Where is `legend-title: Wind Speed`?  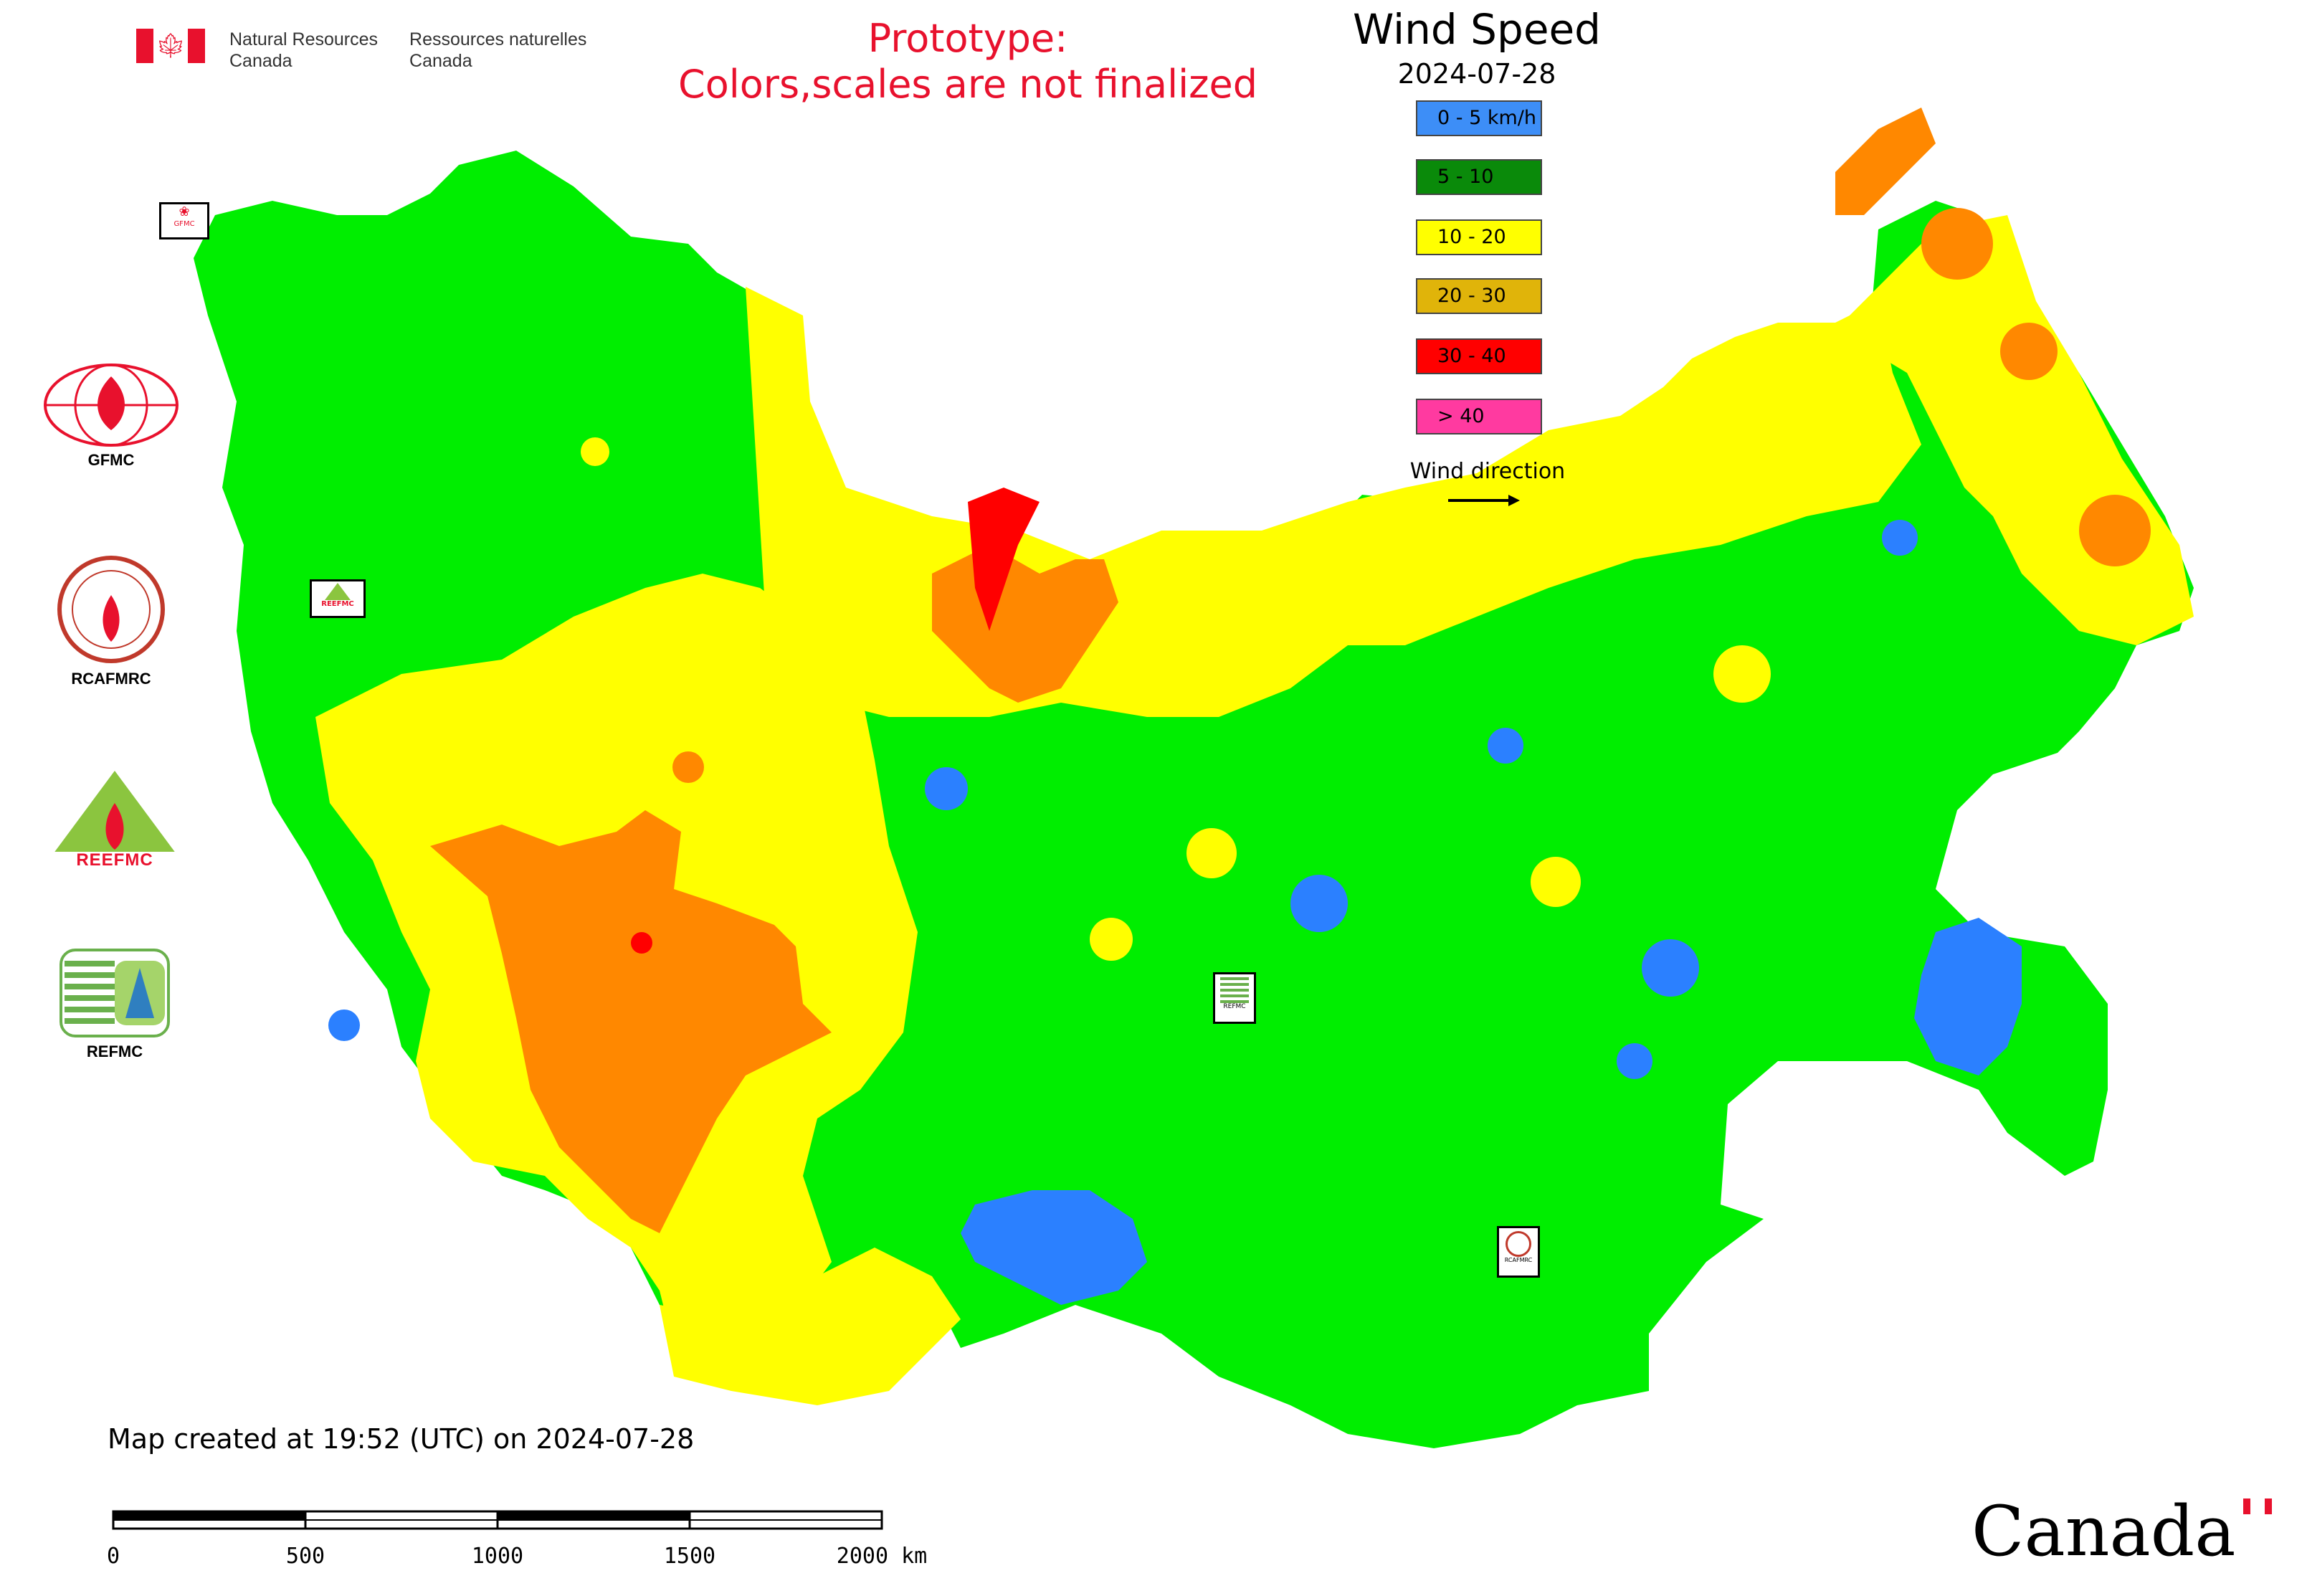
legend-title: Wind Speed is located at coordinates (1477, 29).